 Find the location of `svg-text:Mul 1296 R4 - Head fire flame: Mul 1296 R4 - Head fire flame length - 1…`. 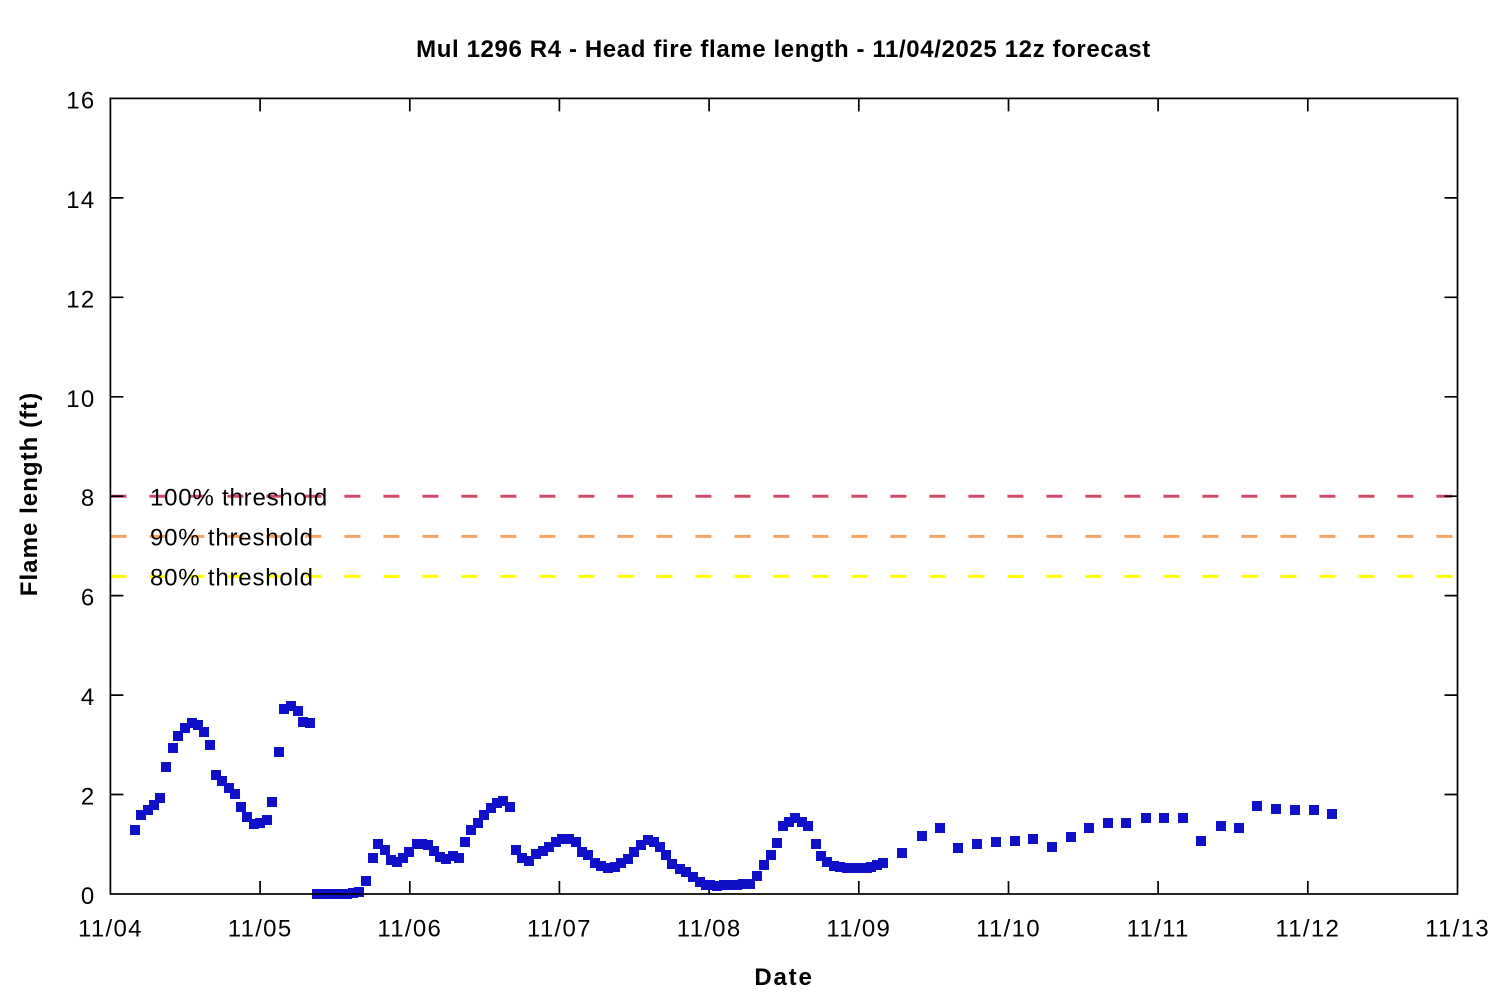

svg-text:Mul 1296 R4 - Head fire flame: Mul 1296 R4 - Head fire flame length - 1… is located at coordinates (783, 49).